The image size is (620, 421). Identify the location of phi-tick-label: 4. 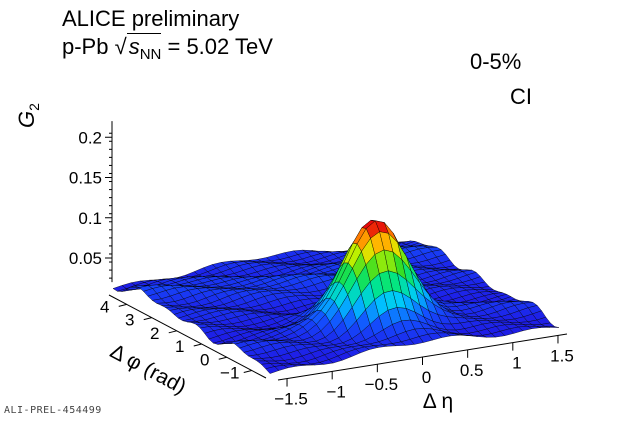
(104, 306).